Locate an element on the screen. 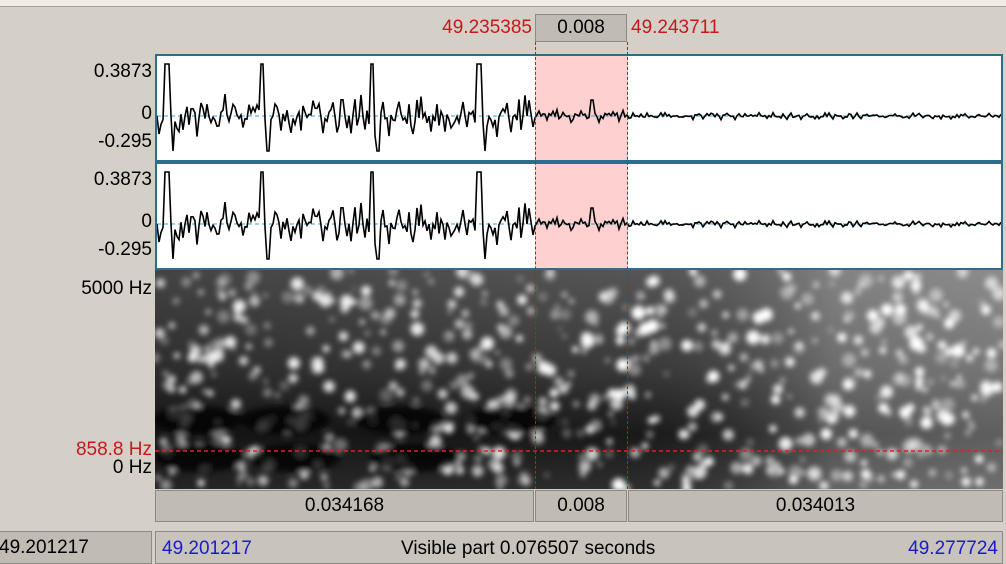  selection-end-time: 49.243711 is located at coordinates (675, 27).